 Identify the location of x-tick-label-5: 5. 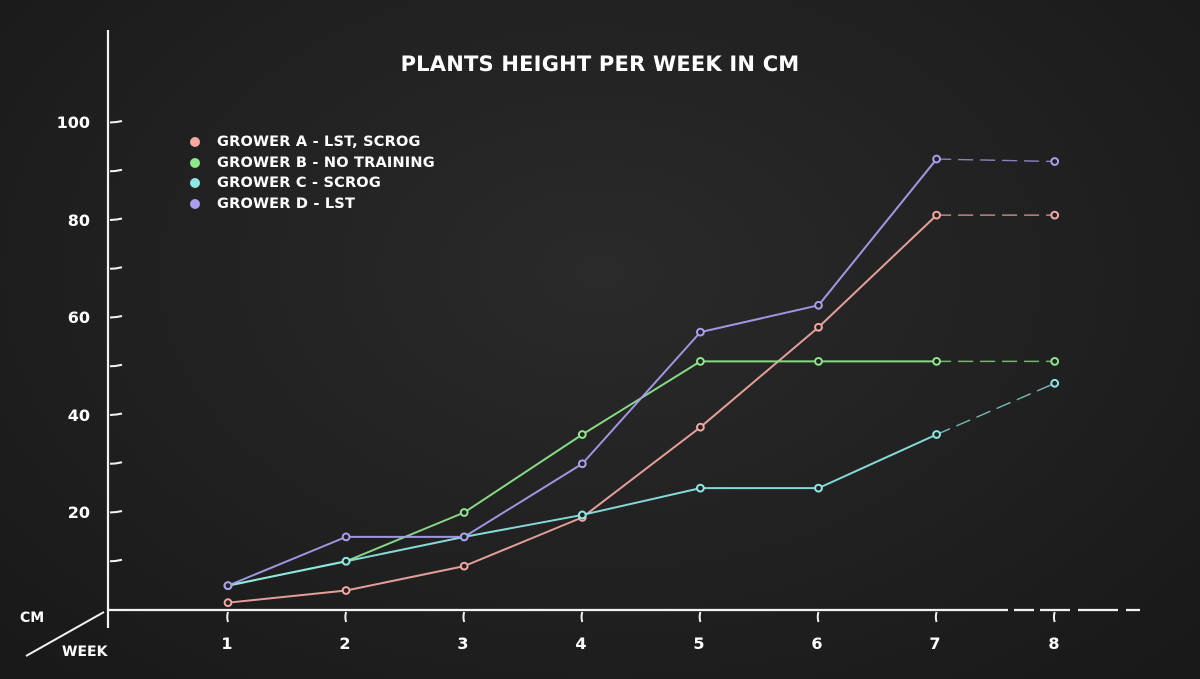
(699, 643).